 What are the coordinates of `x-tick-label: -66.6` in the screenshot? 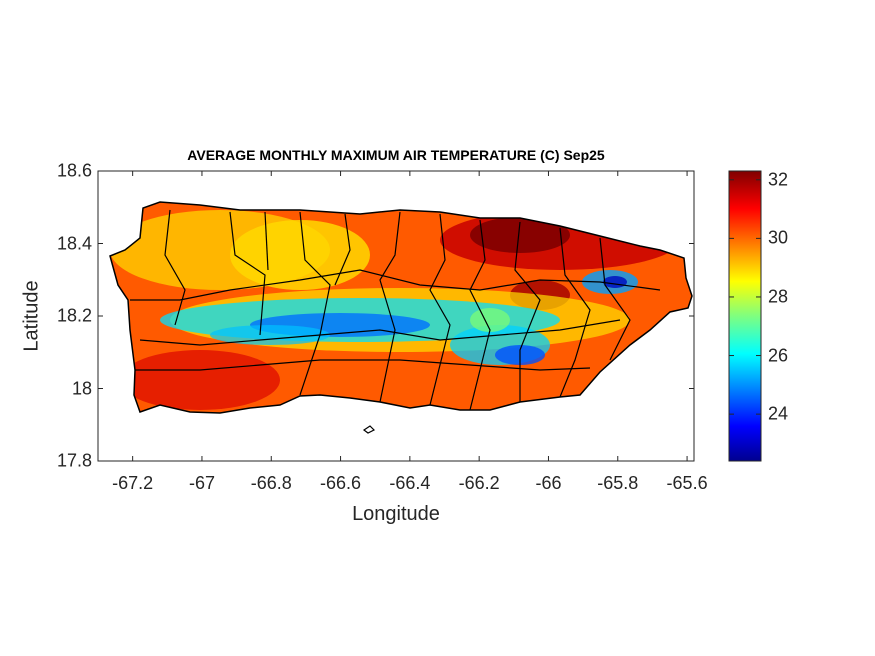 It's located at (341, 483).